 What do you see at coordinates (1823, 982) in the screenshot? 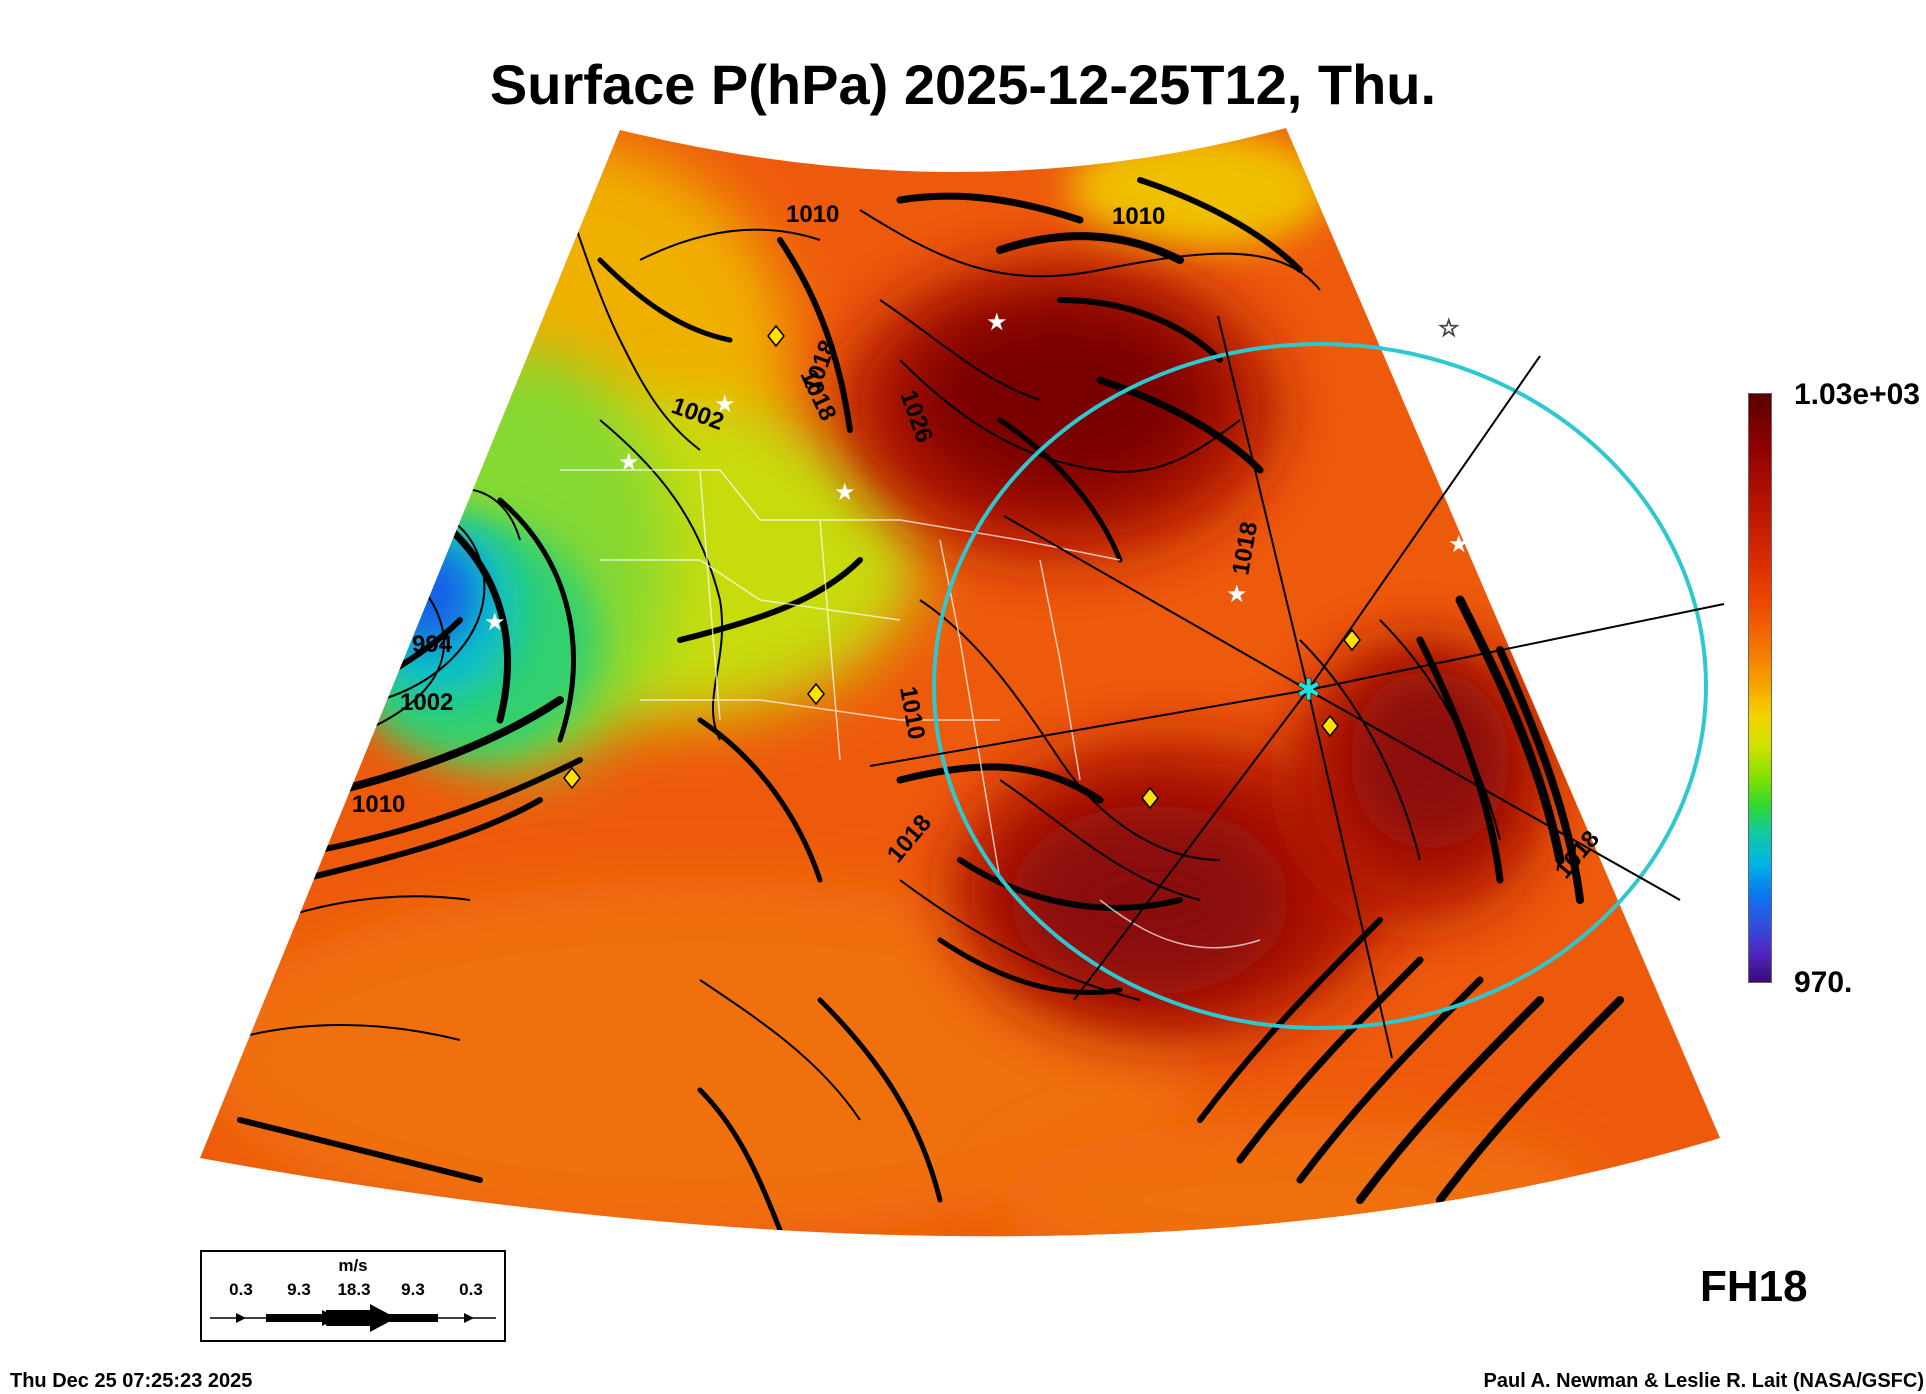
I see `colorbar-min-label: 970.` at bounding box center [1823, 982].